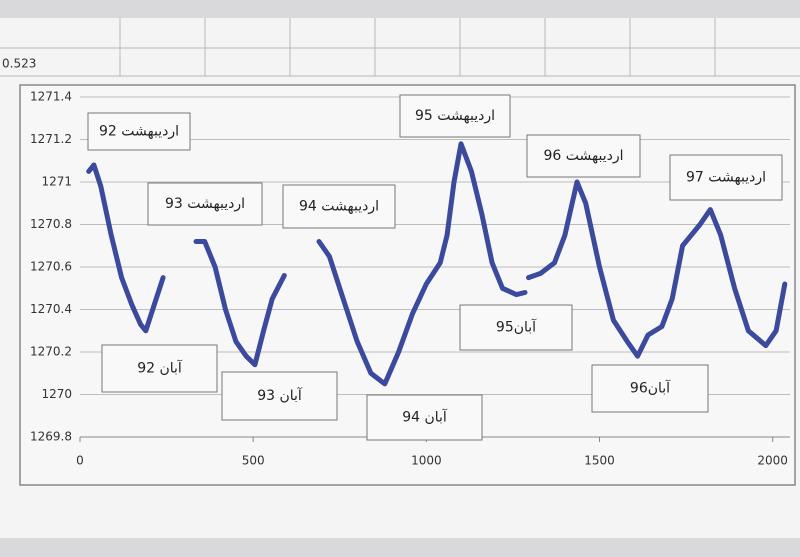 This screenshot has width=800, height=557. I want to click on x-tick-label: 0, so click(80, 461).